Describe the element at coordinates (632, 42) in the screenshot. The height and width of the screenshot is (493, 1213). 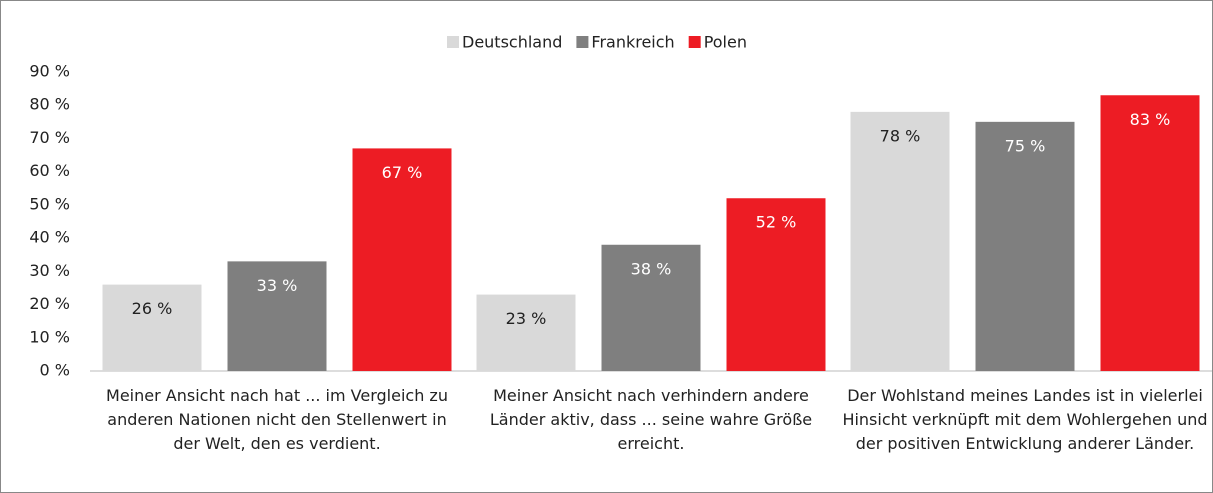
I see `legend-label: Frankreich` at that location.